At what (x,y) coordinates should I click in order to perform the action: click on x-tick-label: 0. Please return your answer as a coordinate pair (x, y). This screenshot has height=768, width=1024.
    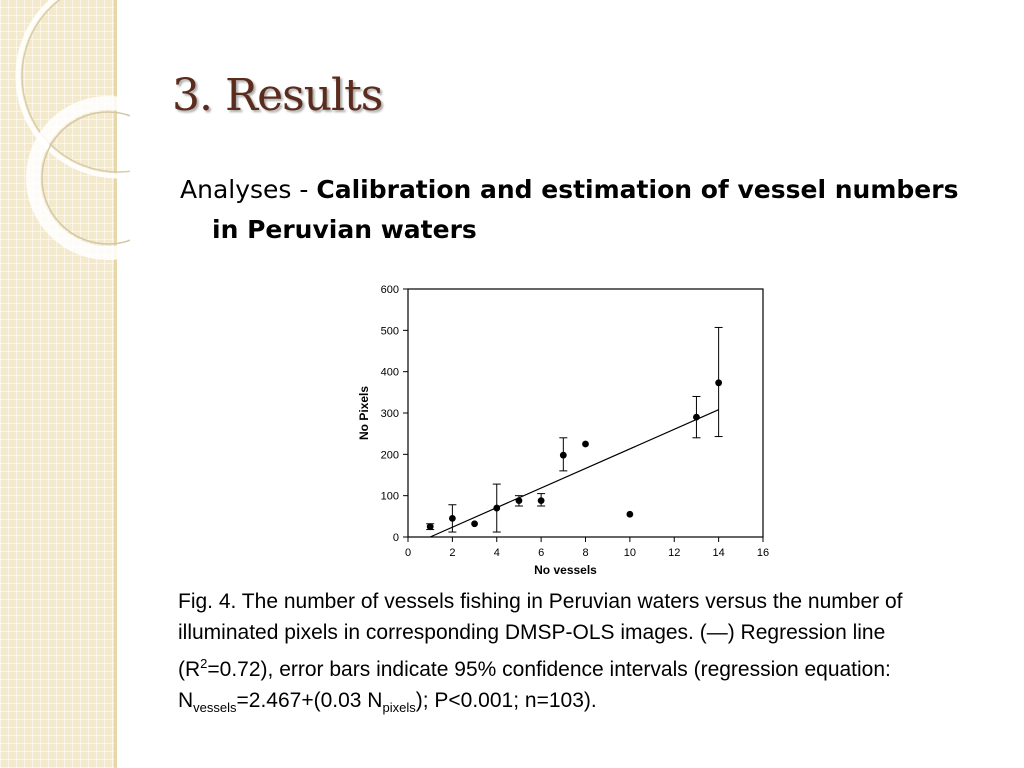
    Looking at the image, I should click on (408, 553).